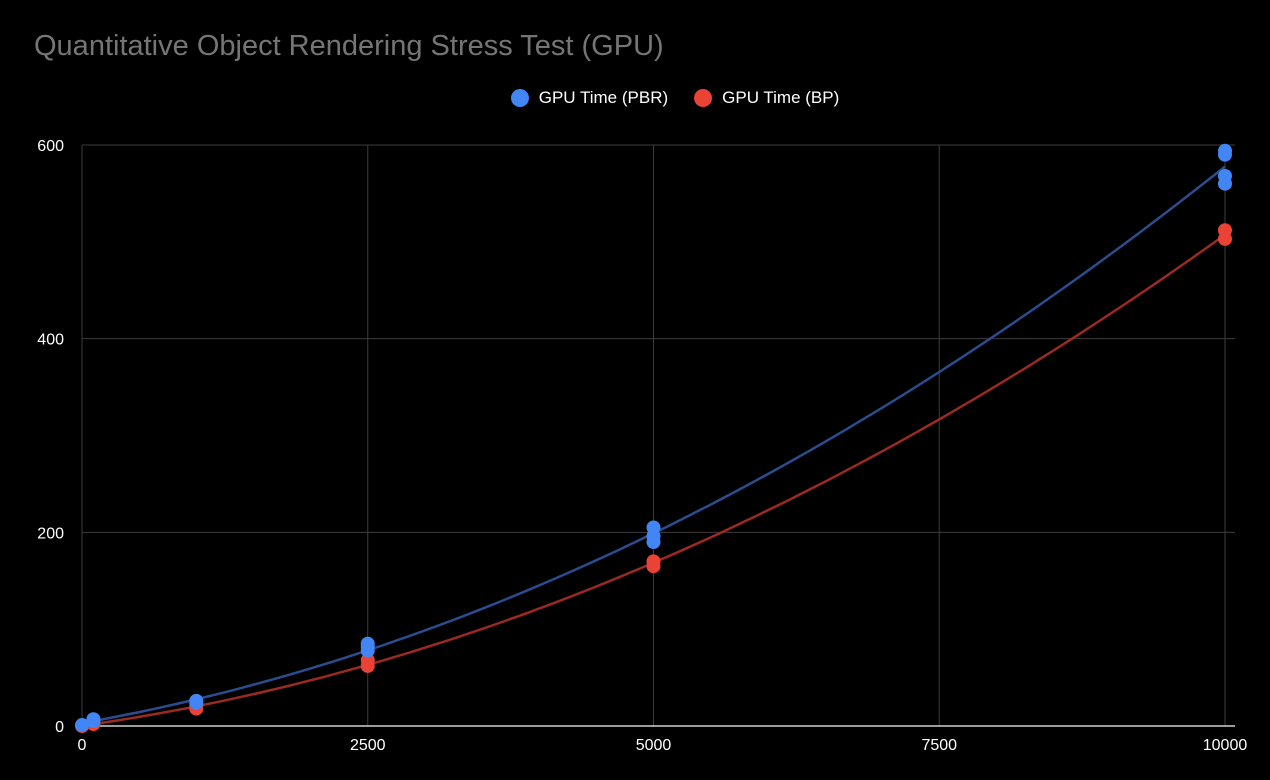 Image resolution: width=1270 pixels, height=780 pixels. I want to click on x-tick-label: 2500, so click(368, 745).